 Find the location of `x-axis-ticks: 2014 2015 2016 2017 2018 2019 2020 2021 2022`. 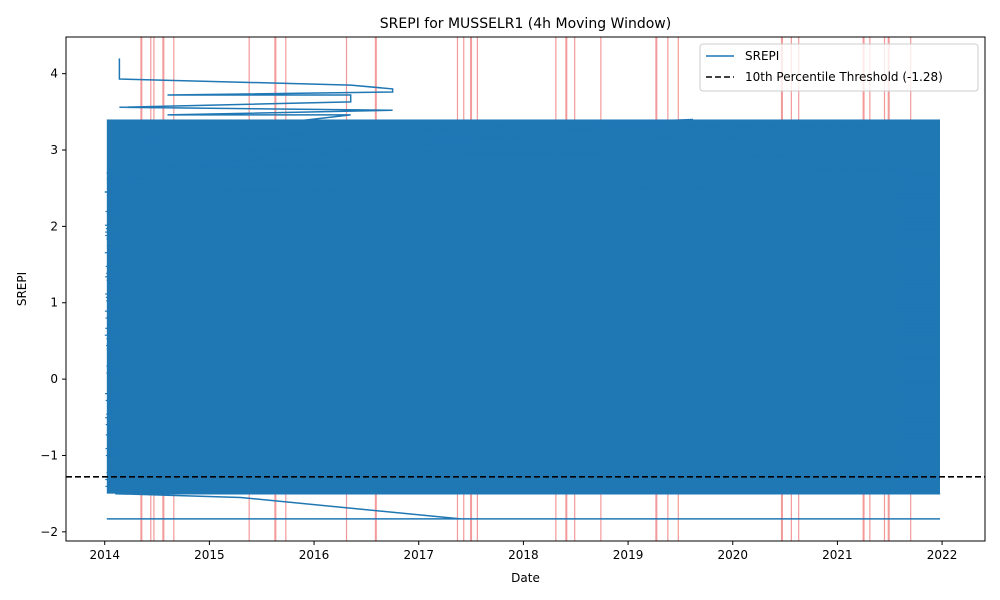

x-axis-ticks: 2014 2015 2016 2017 2018 2019 2020 2021 2022 is located at coordinates (523, 551).